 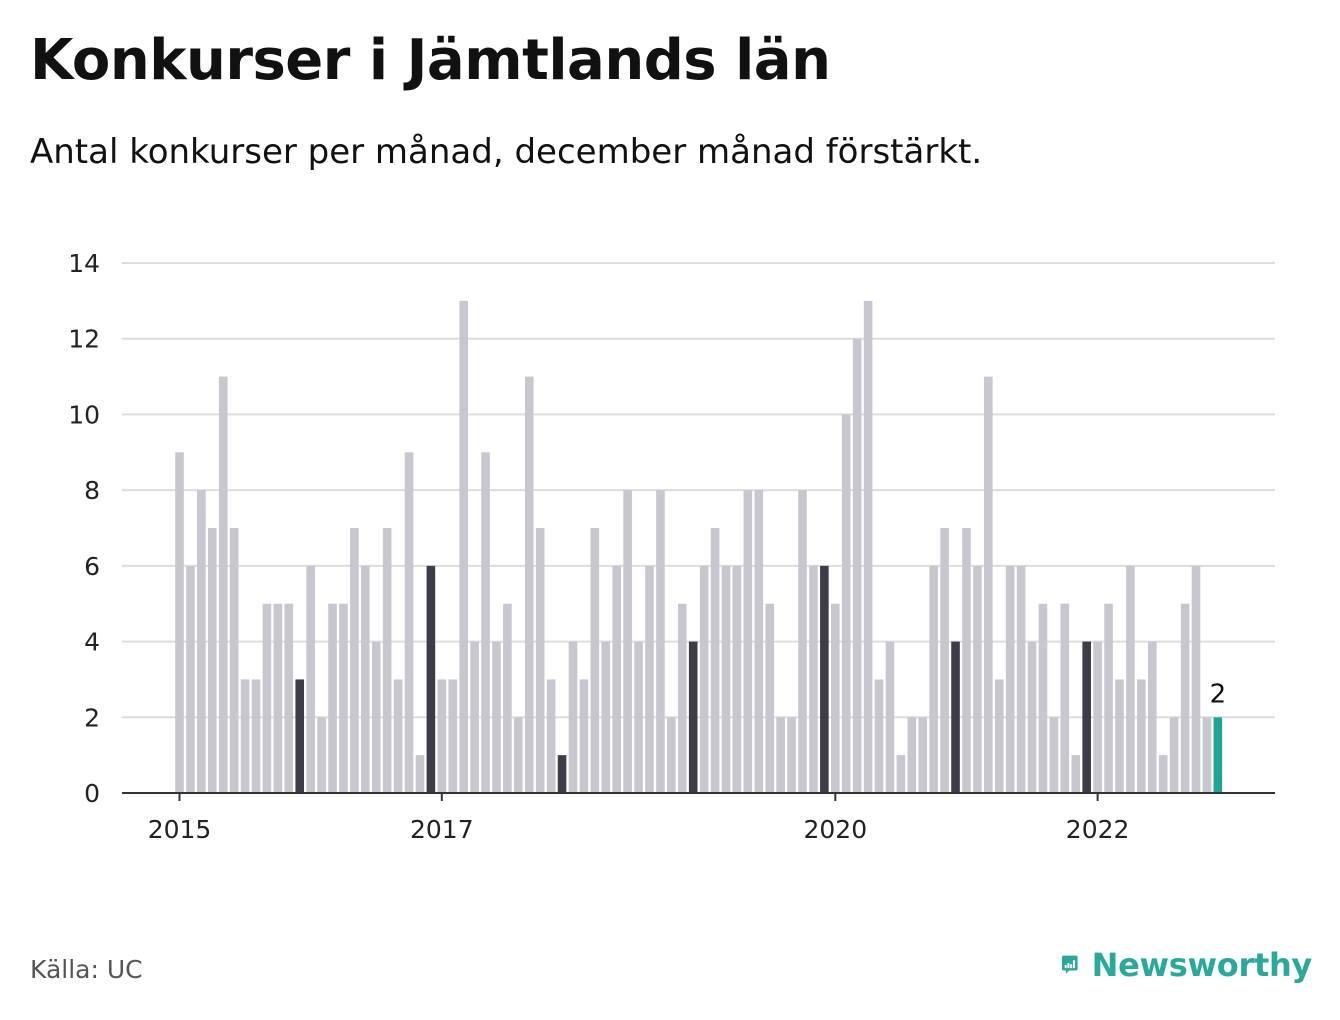 What do you see at coordinates (92, 566) in the screenshot?
I see `y-tick-label: 6` at bounding box center [92, 566].